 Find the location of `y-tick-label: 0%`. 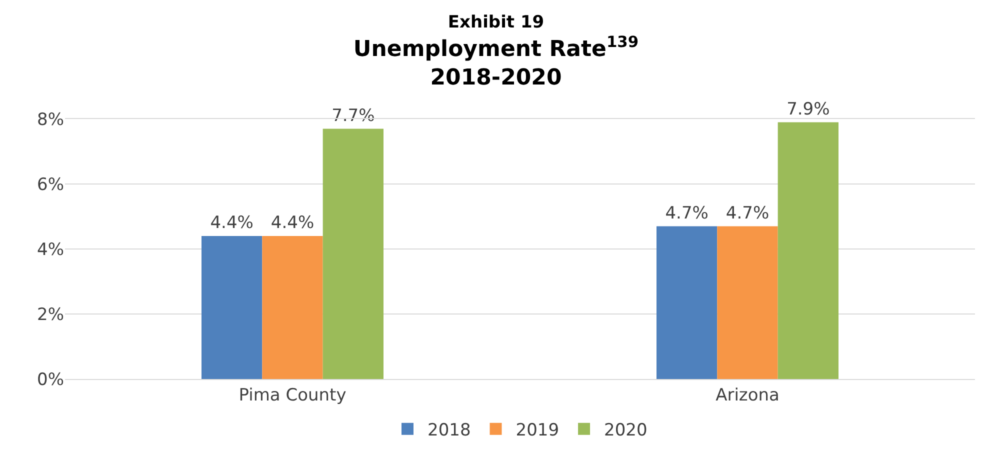

y-tick-label: 0% is located at coordinates (50, 380).